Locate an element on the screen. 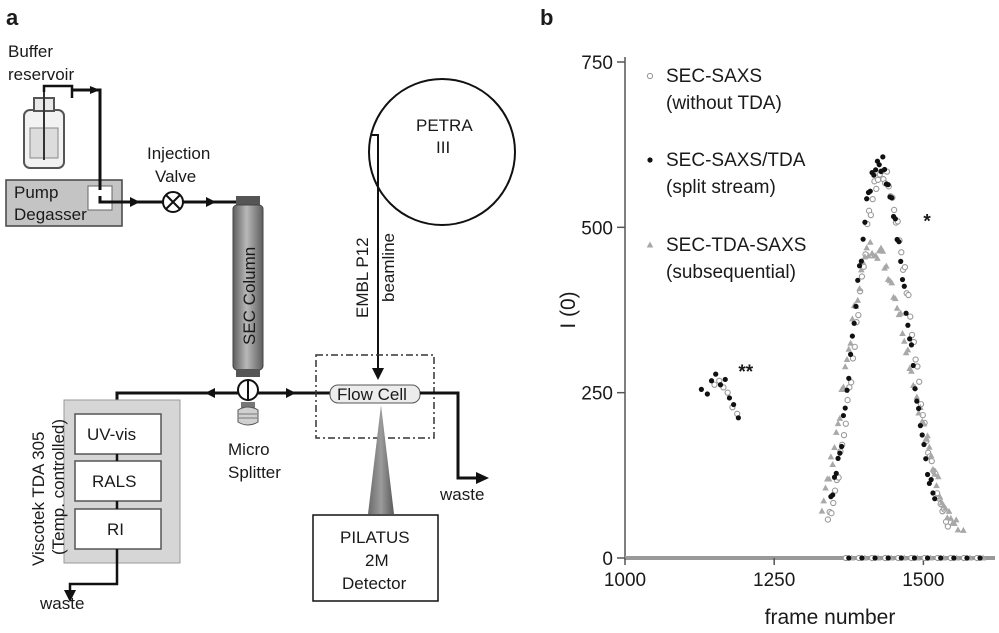  panel-b-label: b is located at coordinates (546, 17).